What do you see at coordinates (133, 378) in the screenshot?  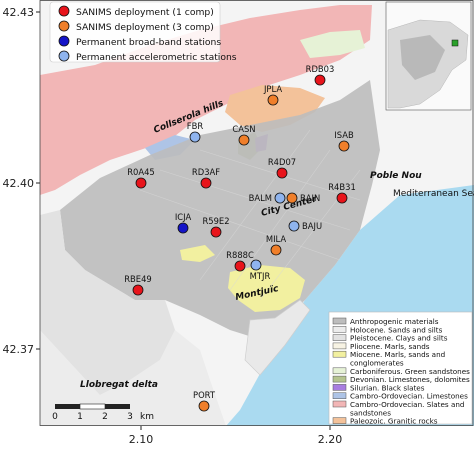 I see `holocene-delta` at bounding box center [133, 378].